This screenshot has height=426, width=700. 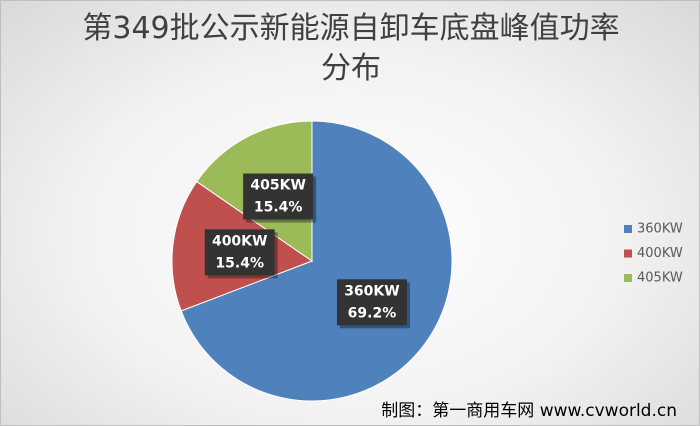 I want to click on legend-label: 360KW, so click(x=660, y=229).